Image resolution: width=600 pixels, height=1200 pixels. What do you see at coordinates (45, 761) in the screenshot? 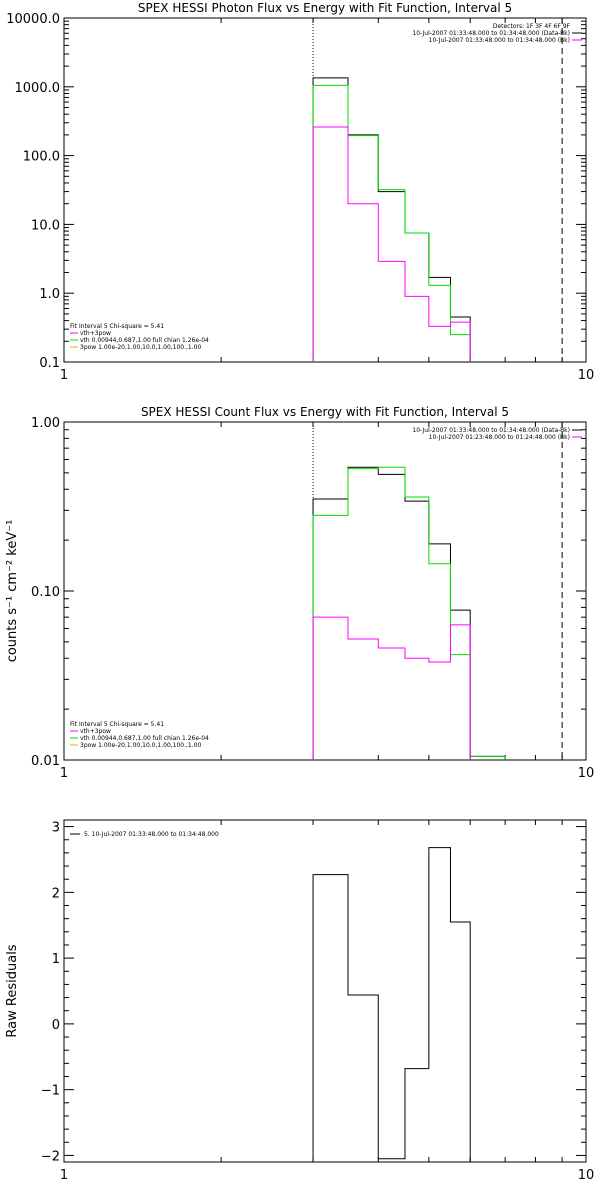
I see `y-tick-label: 0.01` at bounding box center [45, 761].